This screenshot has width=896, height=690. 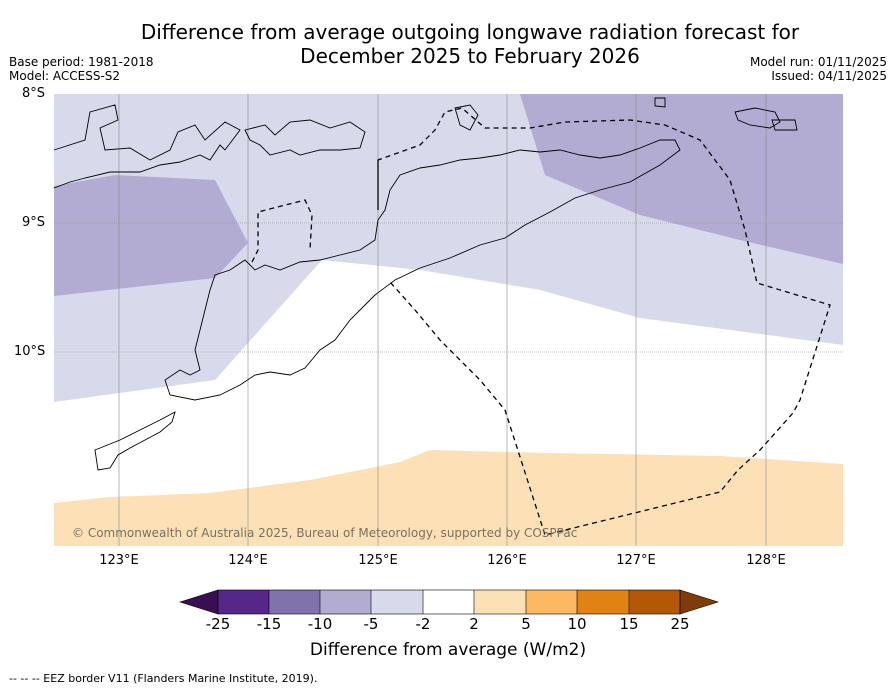 What do you see at coordinates (470, 56) in the screenshot?
I see `title-line-2: December 2025 to February 2026` at bounding box center [470, 56].